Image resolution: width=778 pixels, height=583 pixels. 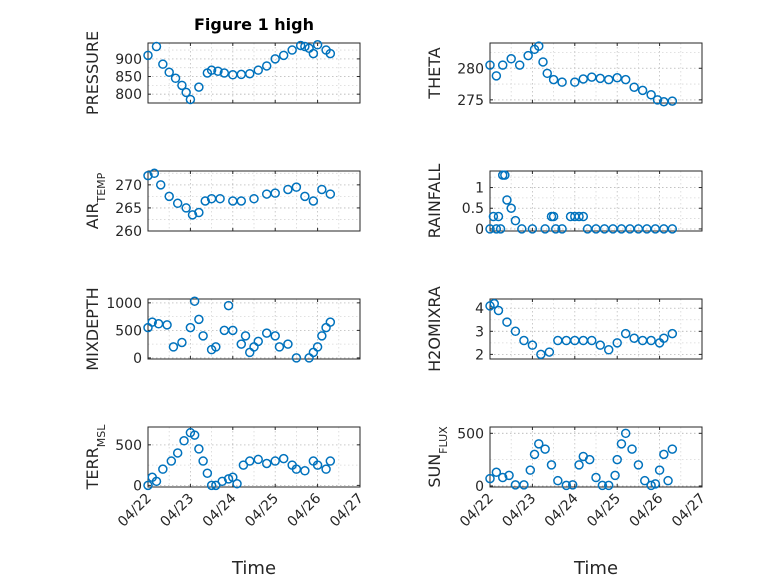 I want to click on y-axis-label: RAINFALL, so click(x=434, y=201).